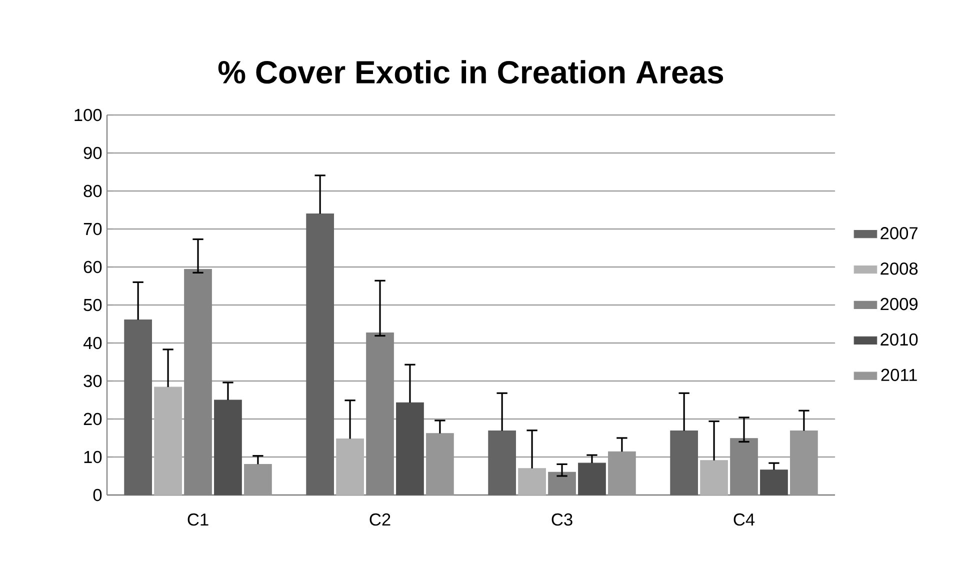 The height and width of the screenshot is (580, 956). I want to click on chart-title: % Cover Exotic in Creation Areas, so click(471, 72).